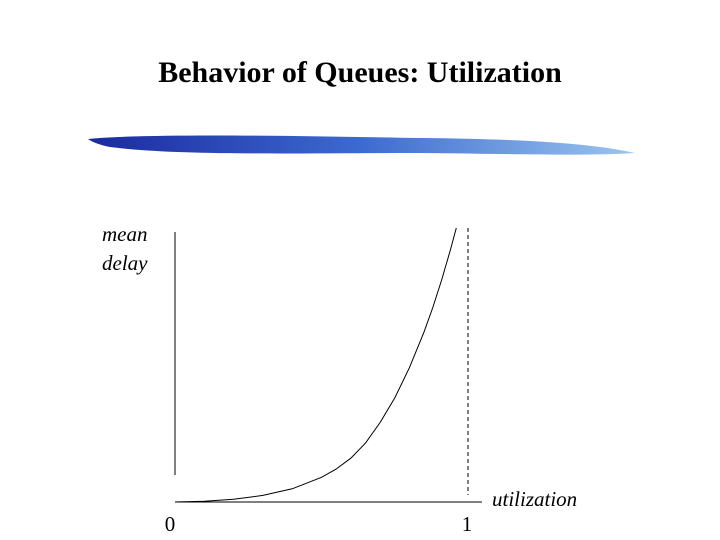 The image size is (720, 540). Describe the element at coordinates (534, 499) in the screenshot. I see `x-axis-label: utilization` at that location.